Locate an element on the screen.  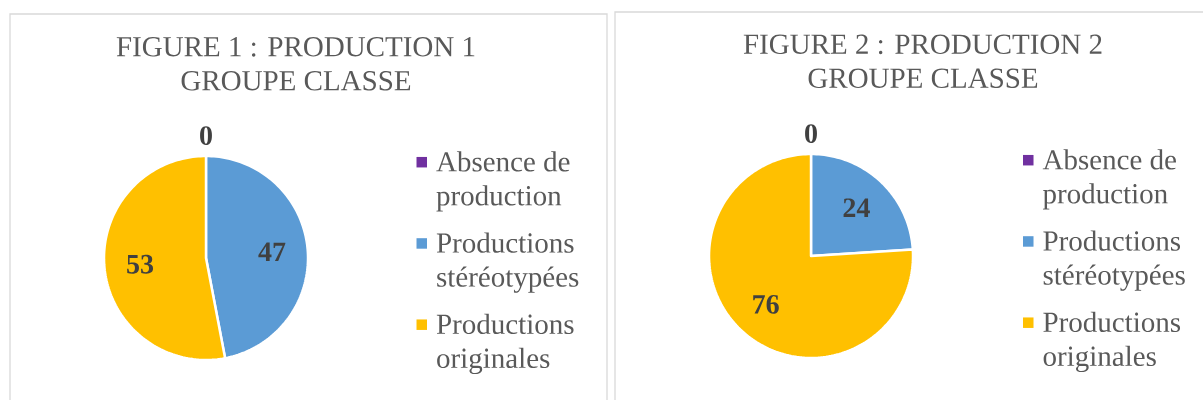
chart-title: FIGURE 1 : PRODUCTION 1 GROUPE CLASSE is located at coordinates (295, 64).